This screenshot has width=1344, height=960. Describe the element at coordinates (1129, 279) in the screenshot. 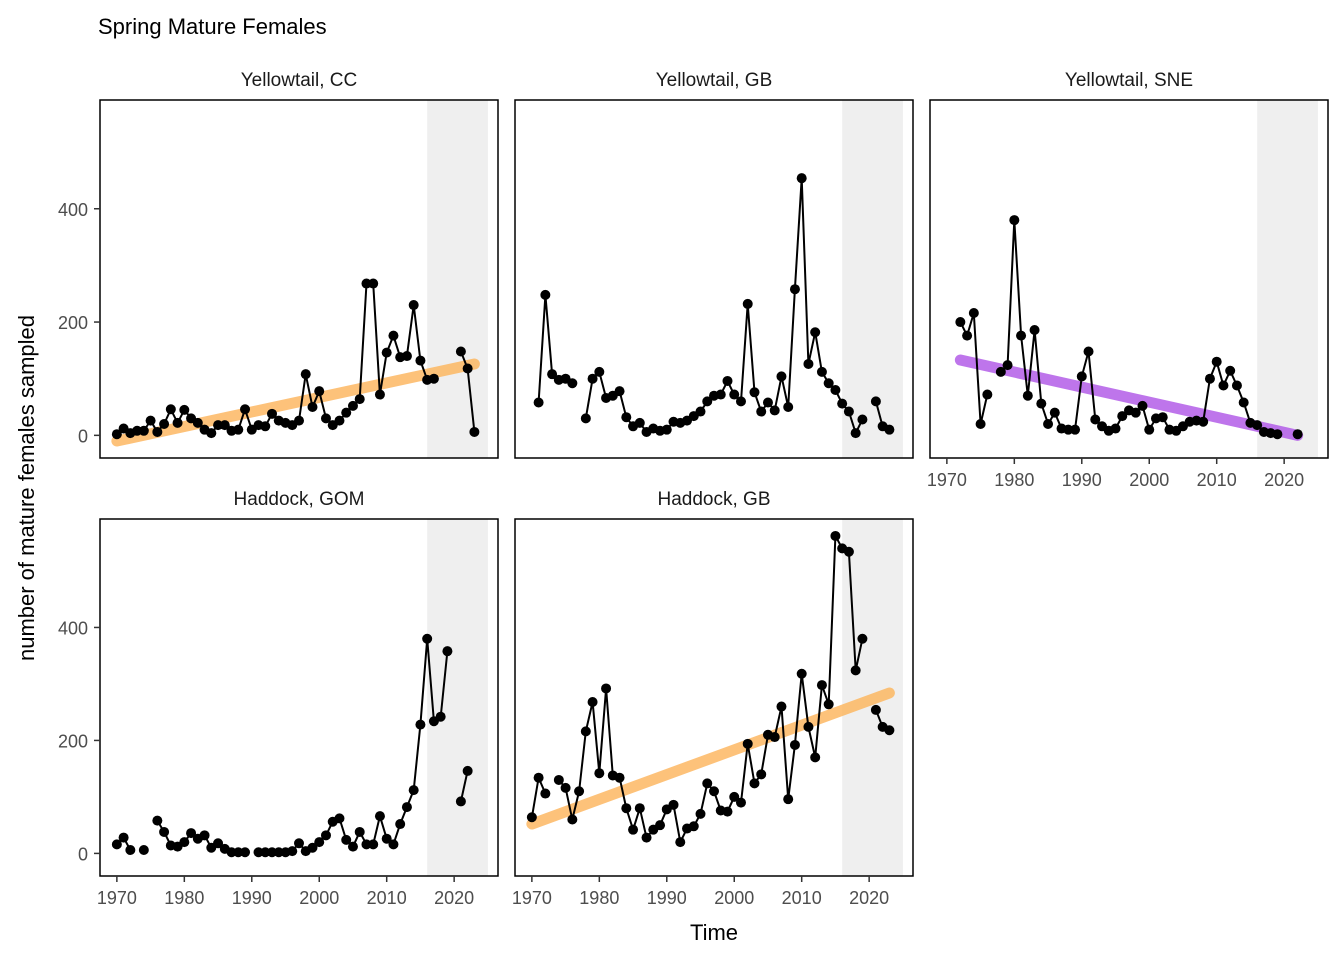

I see `panel-border` at that location.